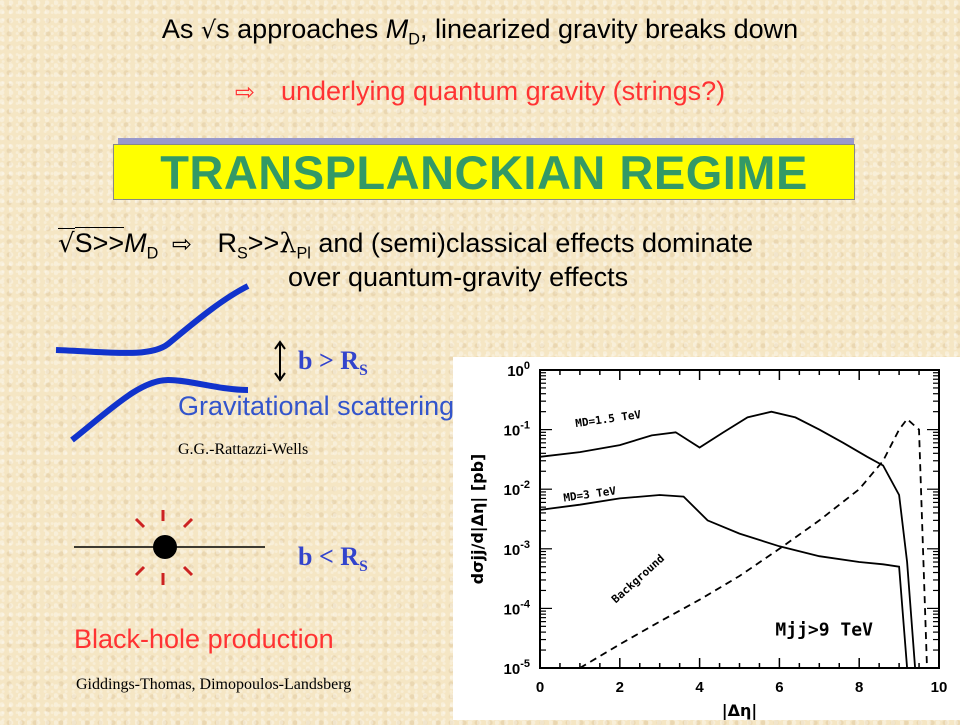 This screenshot has width=960, height=725. Describe the element at coordinates (540, 687) in the screenshot. I see `x-tick-label: 0` at that location.